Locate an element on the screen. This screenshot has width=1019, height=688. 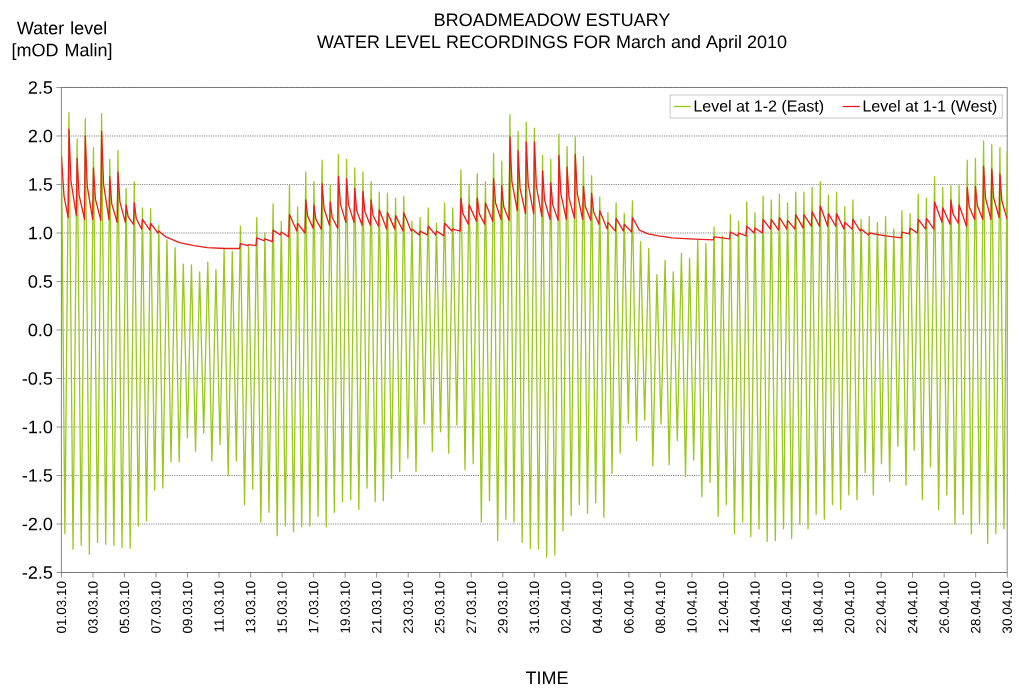
x-tick-label: 12.04.10 is located at coordinates (723, 607).